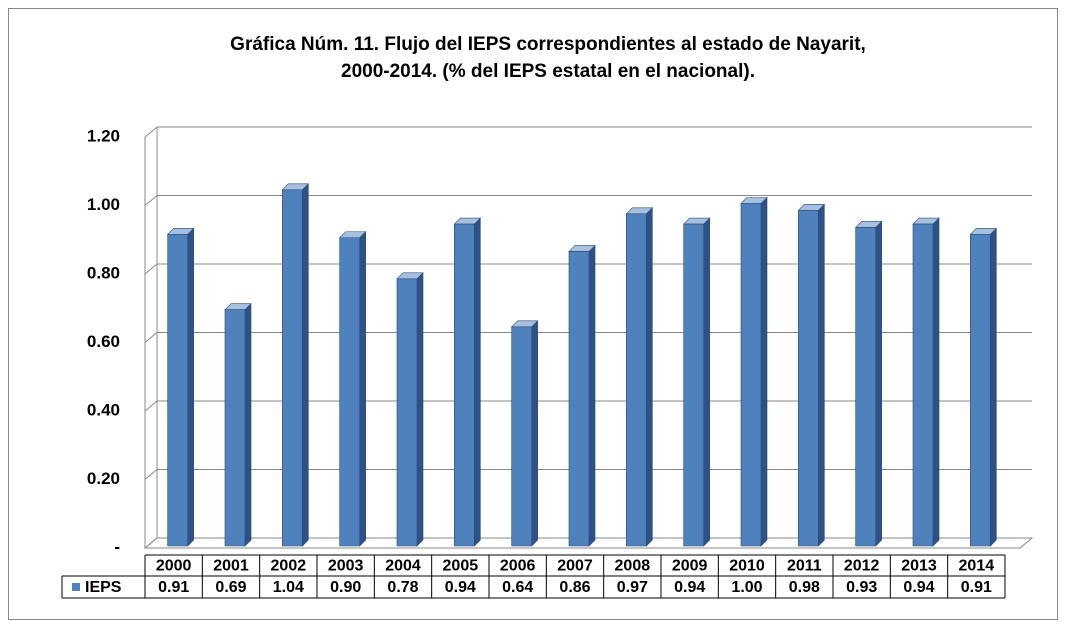 The image size is (1066, 631). Describe the element at coordinates (804, 587) in the screenshot. I see `data-label: 0.98` at that location.